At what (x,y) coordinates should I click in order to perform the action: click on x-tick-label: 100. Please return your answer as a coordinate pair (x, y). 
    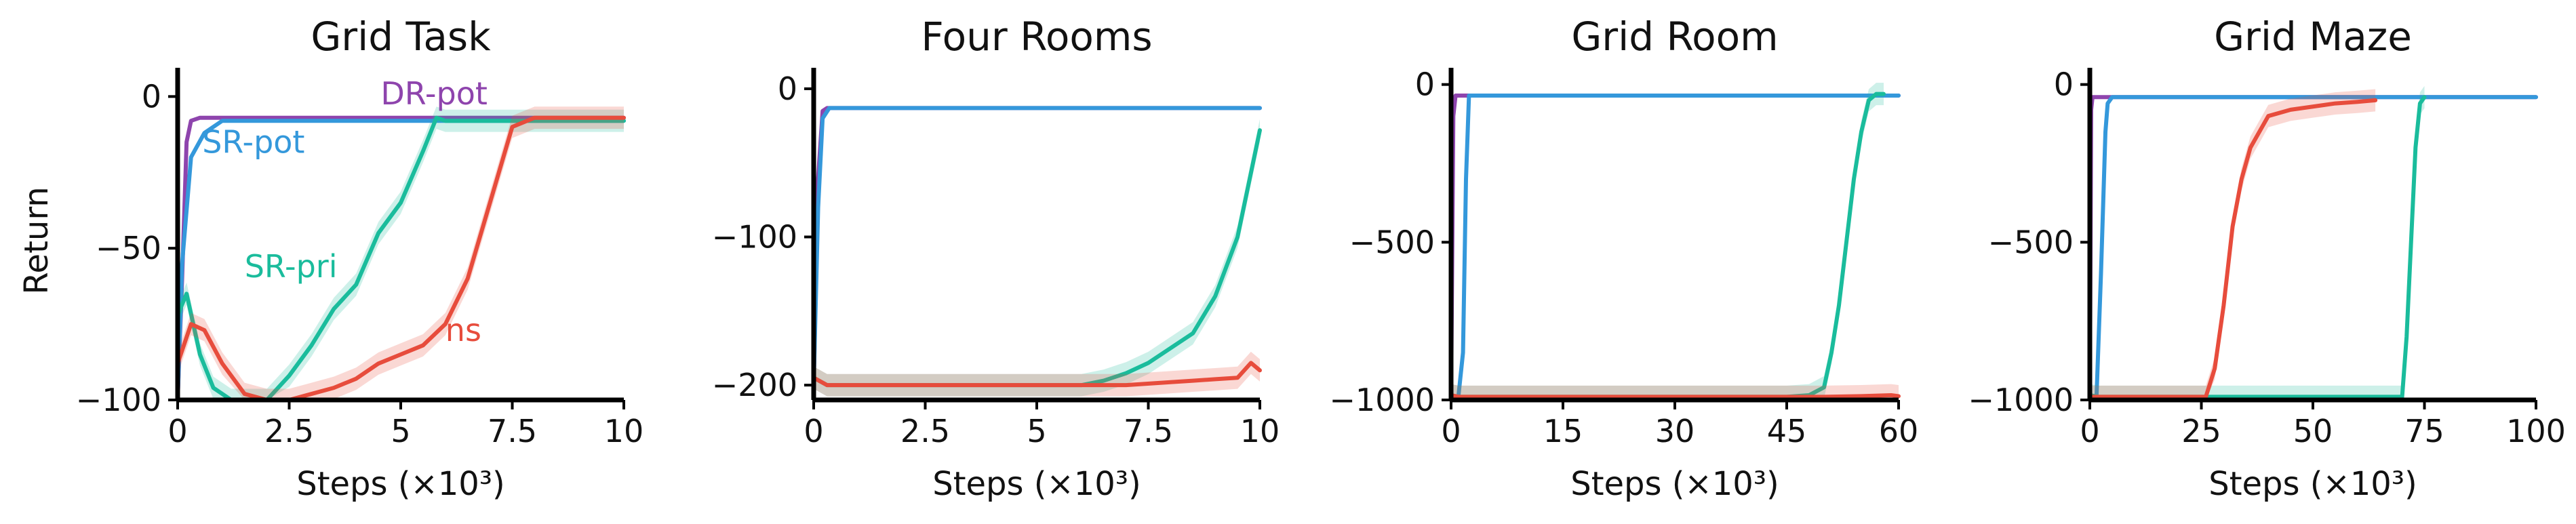
    Looking at the image, I should click on (2536, 431).